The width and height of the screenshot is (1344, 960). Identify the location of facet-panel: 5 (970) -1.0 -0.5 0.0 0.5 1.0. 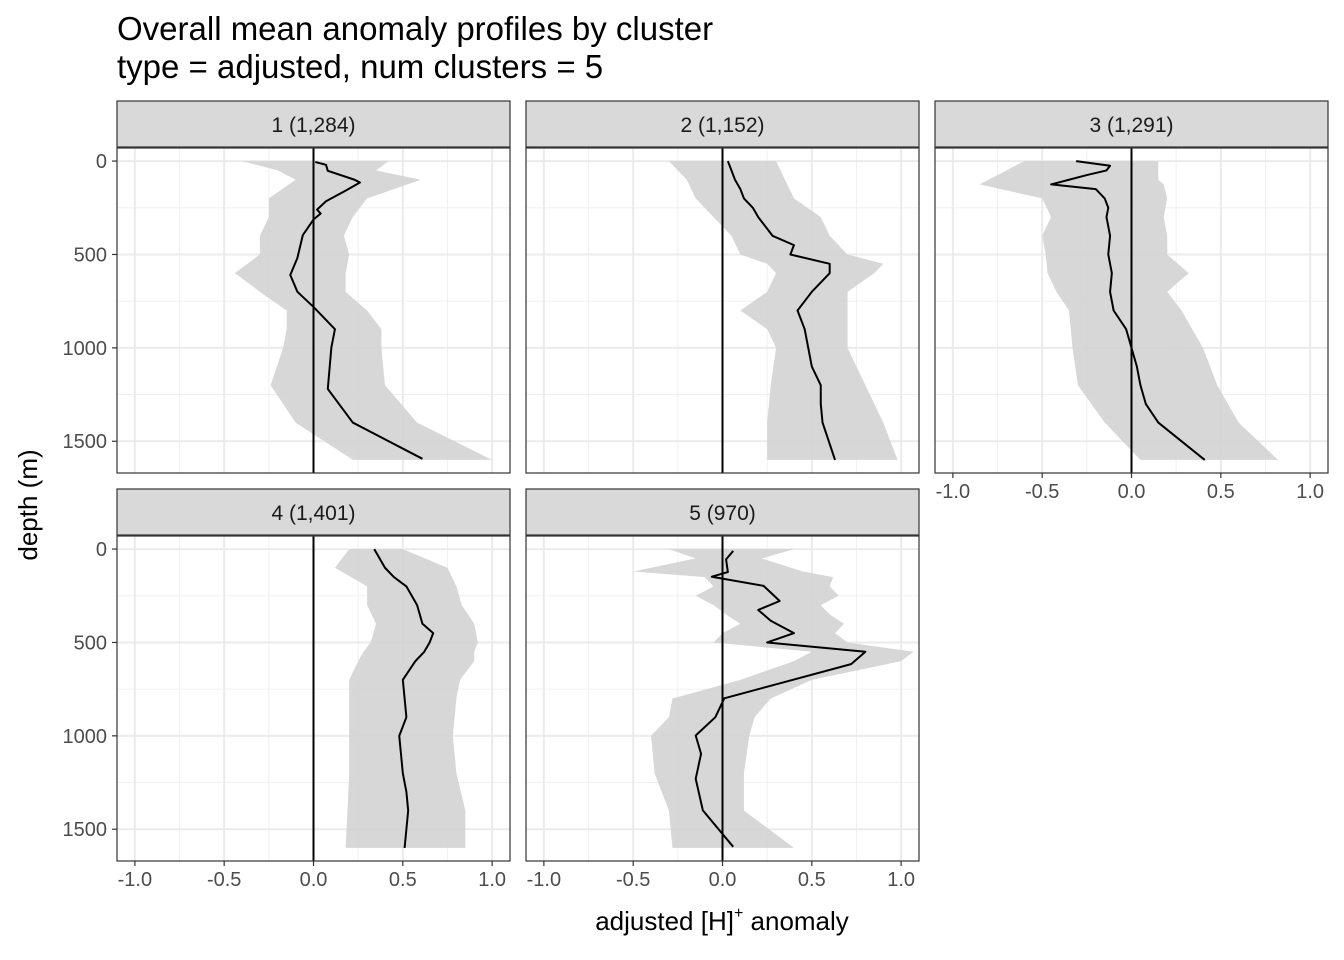
(722, 689).